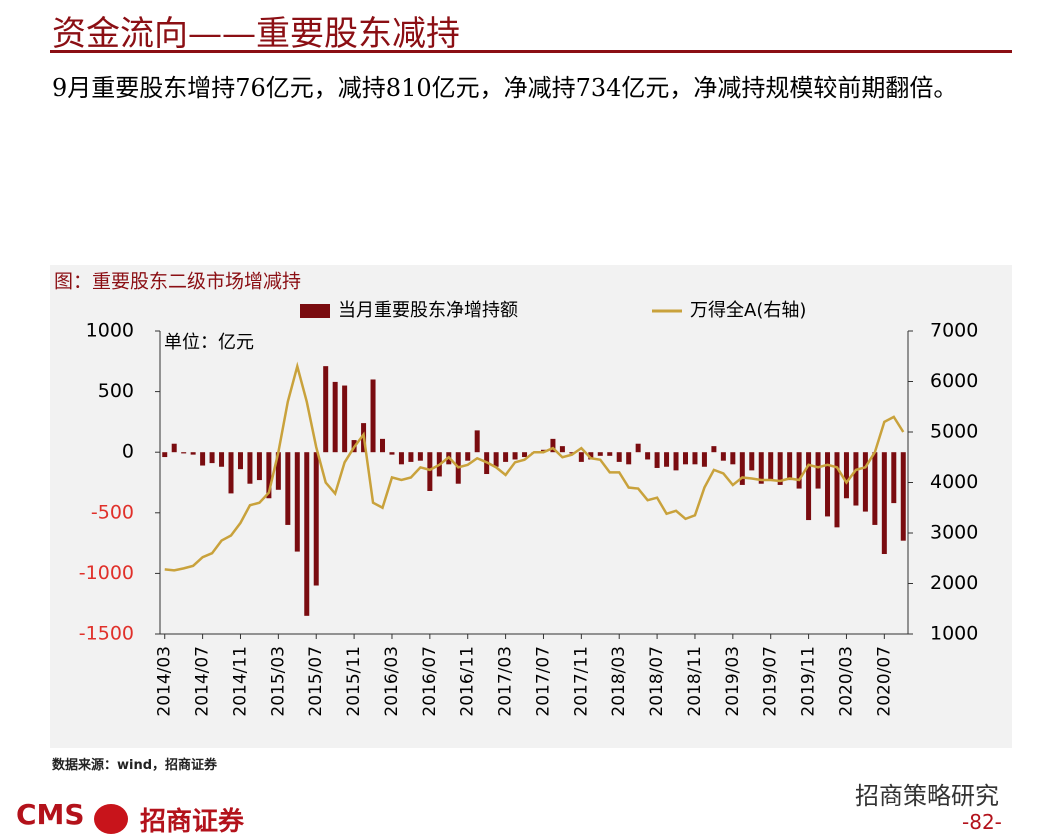 Image resolution: width=1042 pixels, height=836 pixels. Describe the element at coordinates (543, 681) in the screenshot. I see `x-tick-label: 2017/07` at that location.